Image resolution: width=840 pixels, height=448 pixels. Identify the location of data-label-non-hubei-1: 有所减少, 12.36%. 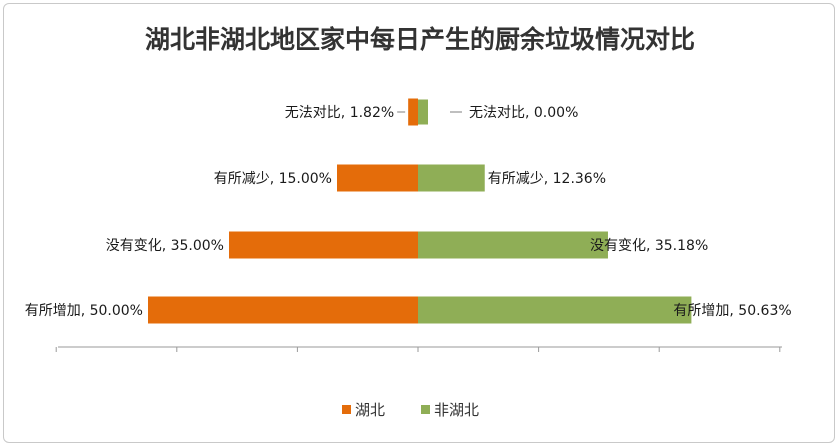
(547, 179).